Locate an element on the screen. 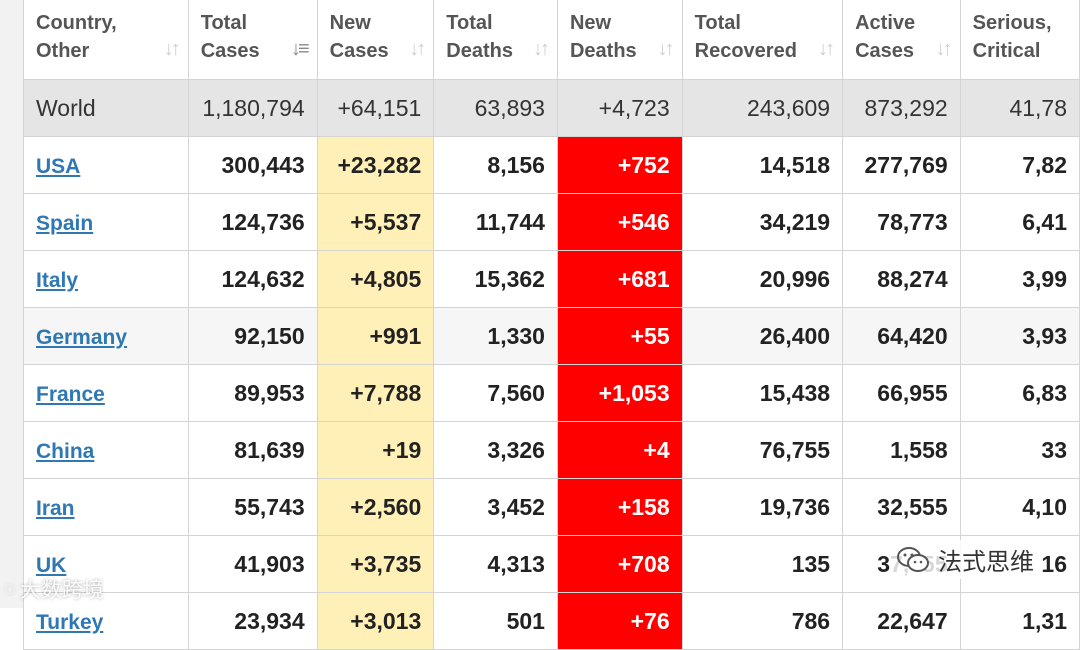 This screenshot has height=650, width=1080. header-total-recovered: Total Recovered ↓↑ is located at coordinates (762, 40).